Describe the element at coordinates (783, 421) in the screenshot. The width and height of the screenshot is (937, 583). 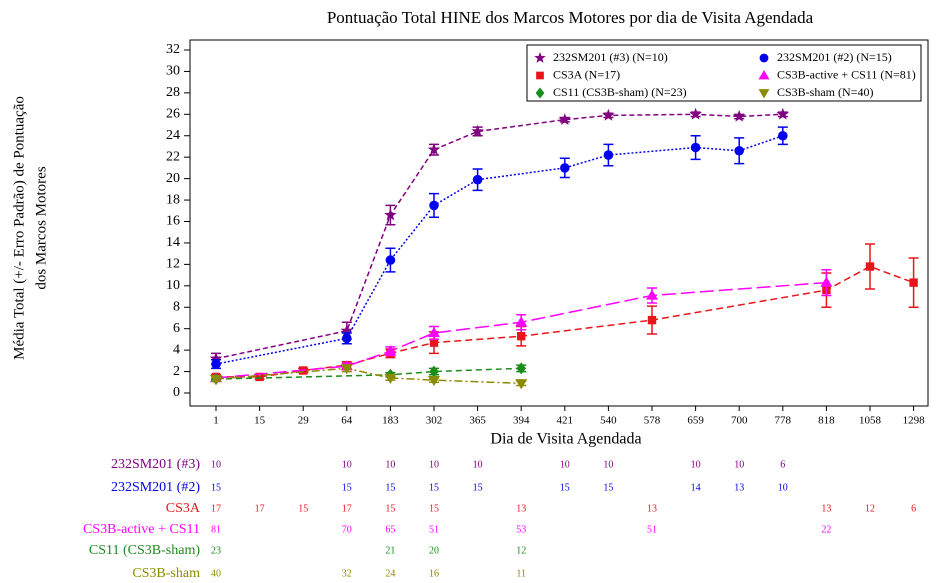
I see `x-tick-label: 778` at that location.